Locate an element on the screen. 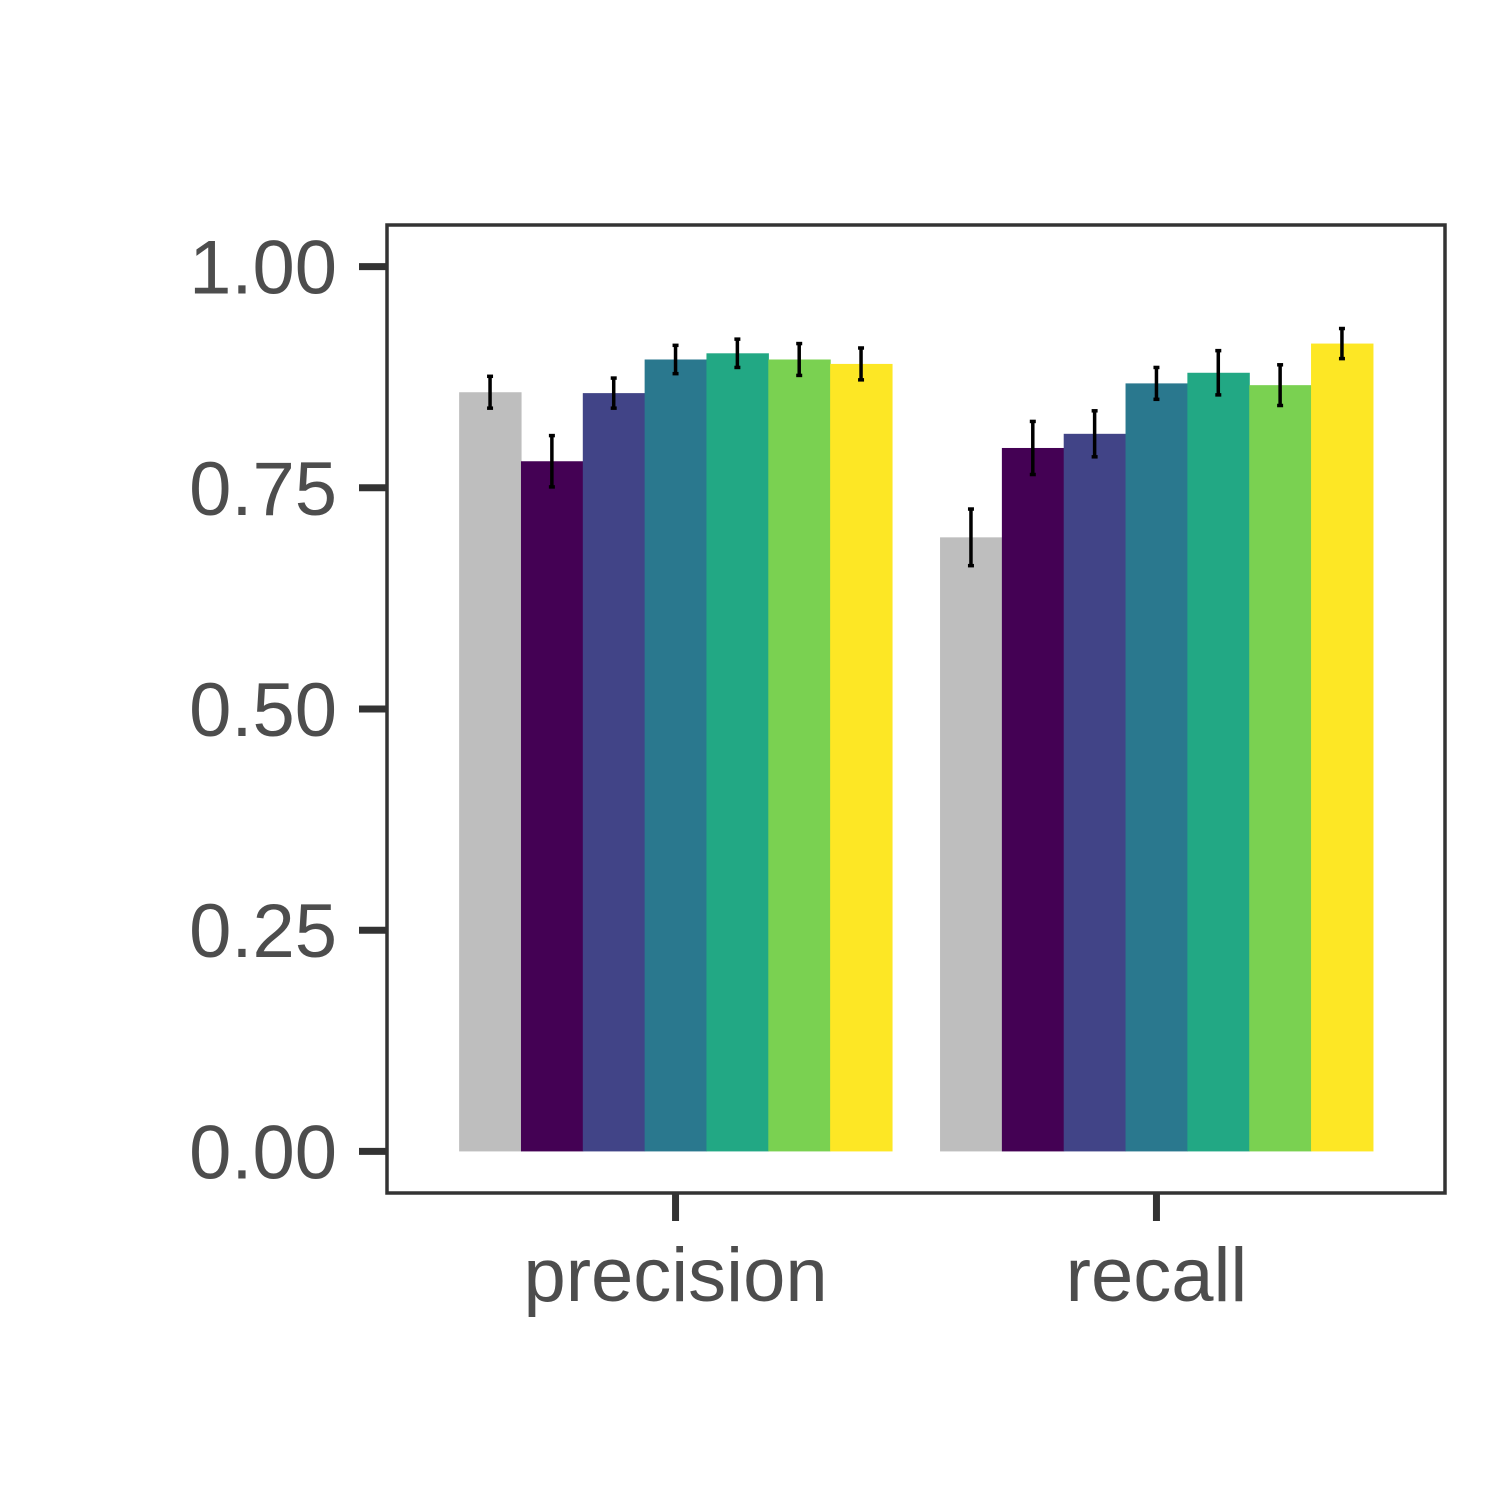  x-axis: precision recall is located at coordinates (885, 1255).